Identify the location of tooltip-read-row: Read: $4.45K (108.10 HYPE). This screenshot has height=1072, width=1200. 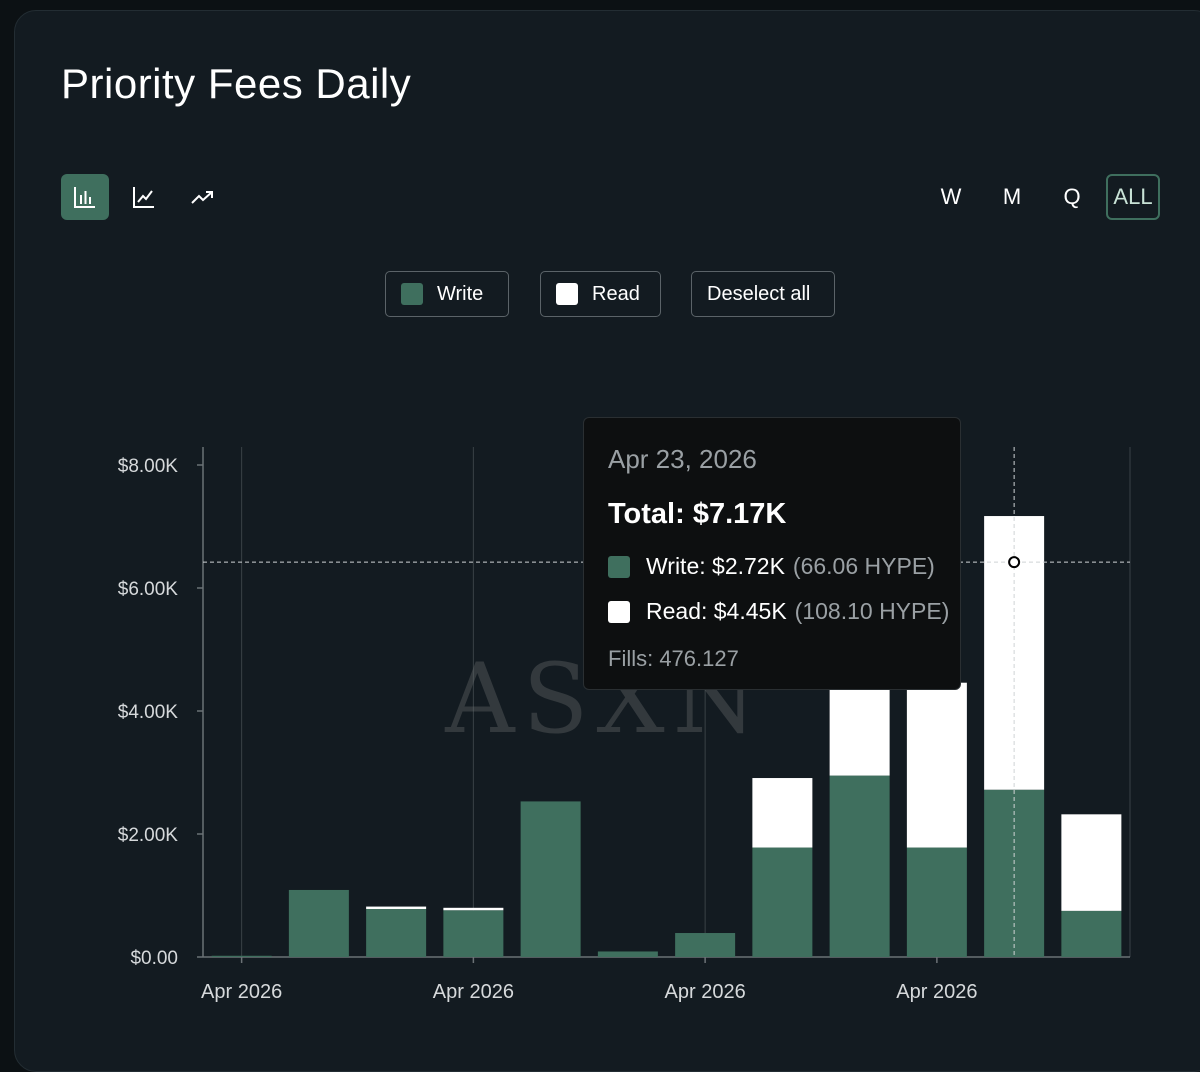
(778, 611).